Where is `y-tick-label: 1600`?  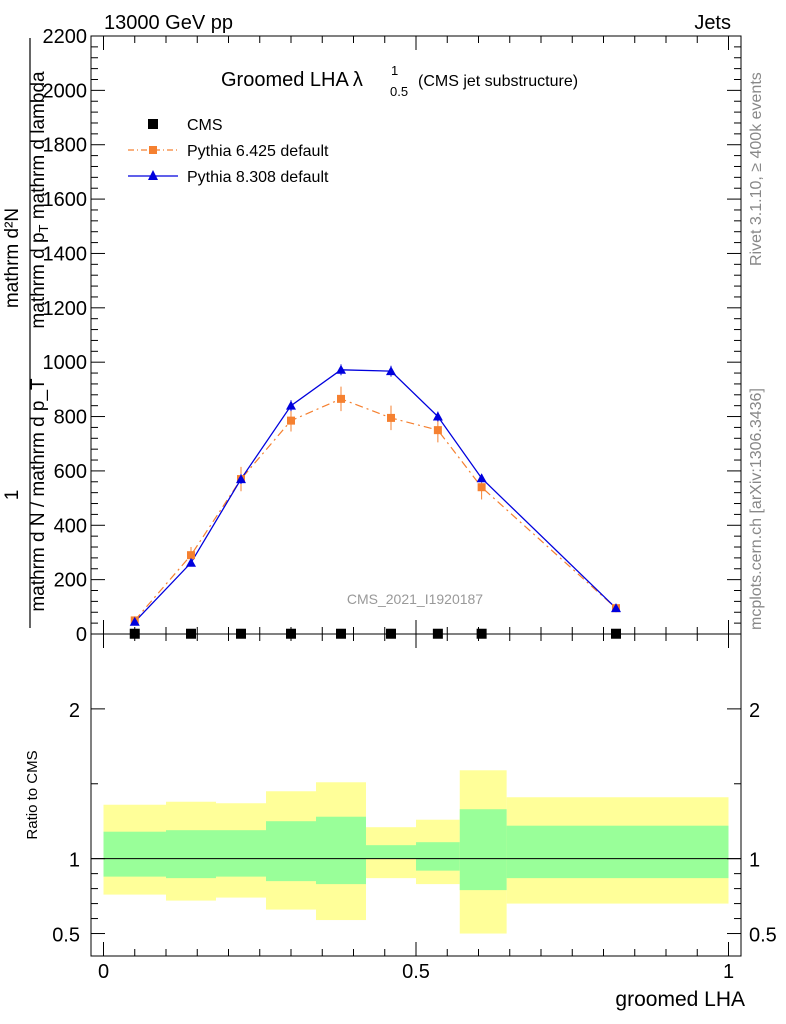
y-tick-label: 1600 is located at coordinates (65, 200).